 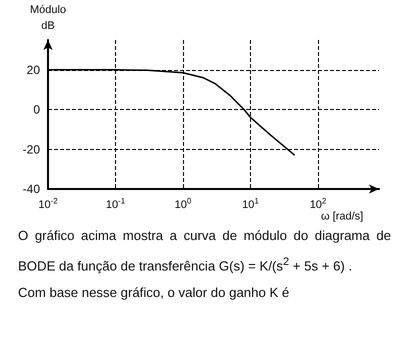 What do you see at coordinates (36, 109) in the screenshot?
I see `y-tick-label: 0` at bounding box center [36, 109].